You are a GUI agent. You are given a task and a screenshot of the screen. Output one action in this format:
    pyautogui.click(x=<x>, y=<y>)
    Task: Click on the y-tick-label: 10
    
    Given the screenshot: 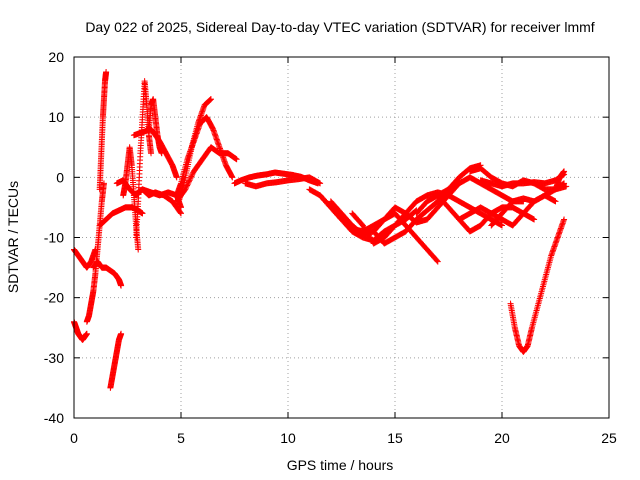 What is the action you would take?
    pyautogui.click(x=56, y=117)
    